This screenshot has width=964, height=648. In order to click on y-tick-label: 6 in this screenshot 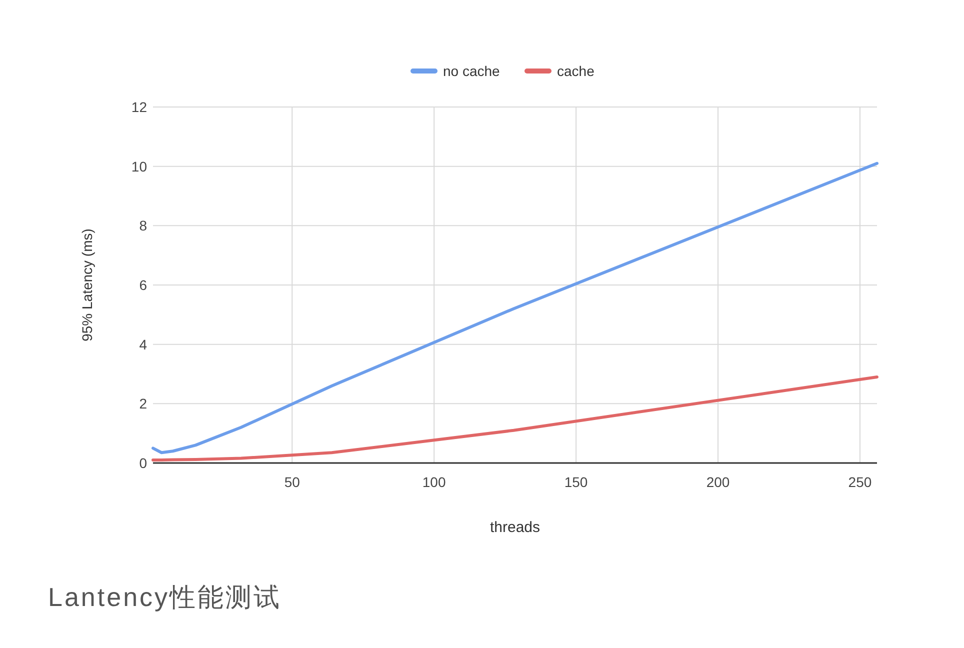, I will do `click(143, 285)`.